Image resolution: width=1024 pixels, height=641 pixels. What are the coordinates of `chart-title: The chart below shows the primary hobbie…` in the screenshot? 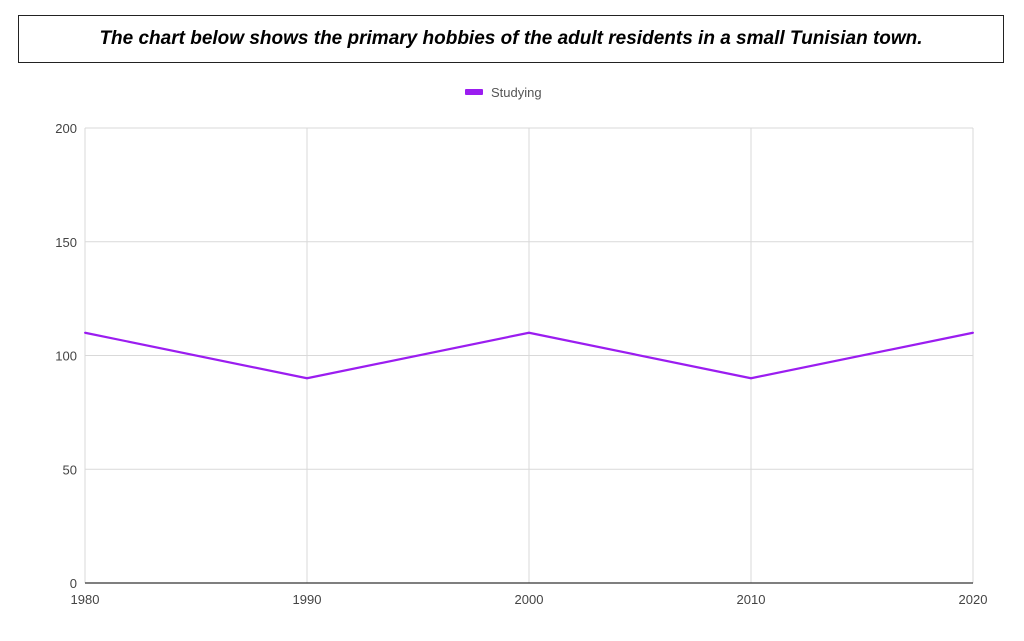 It's located at (511, 38).